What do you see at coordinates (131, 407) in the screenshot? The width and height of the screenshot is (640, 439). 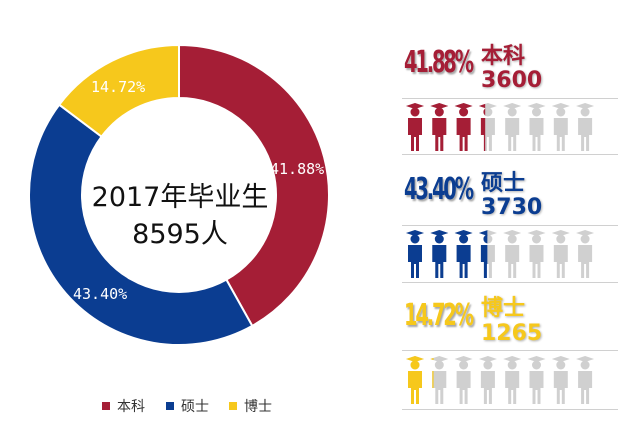 I see `legend-label: 本科` at bounding box center [131, 407].